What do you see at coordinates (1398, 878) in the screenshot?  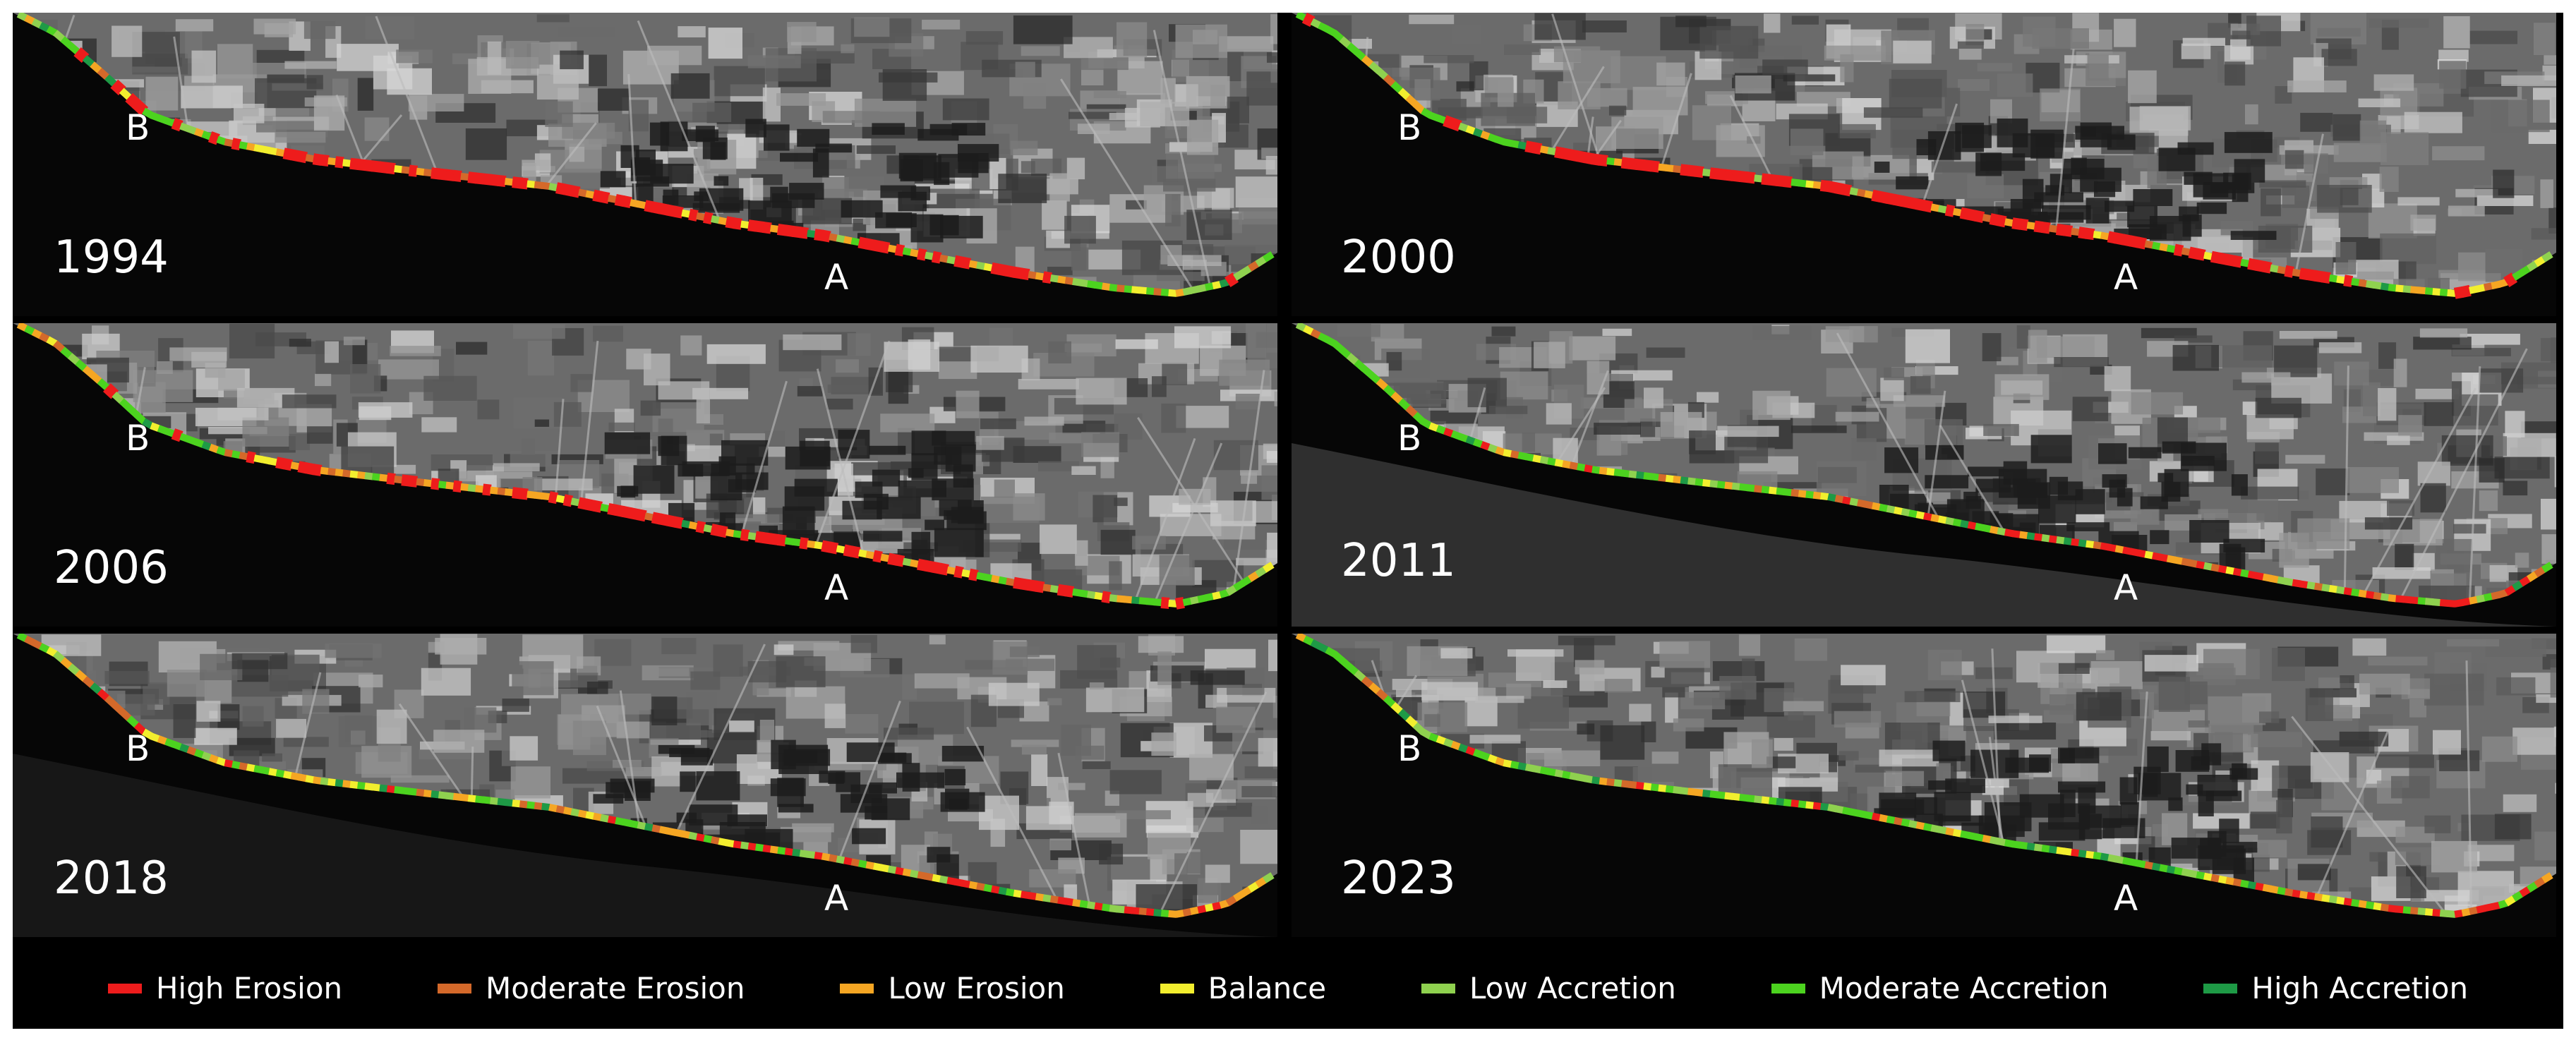 I see `panel-year-label: 2023` at bounding box center [1398, 878].